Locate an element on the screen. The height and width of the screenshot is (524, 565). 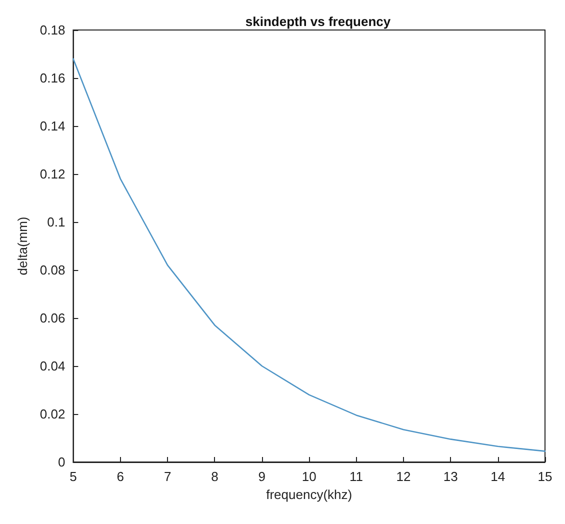
chart-title: skindepth vs frequency is located at coordinates (318, 21).